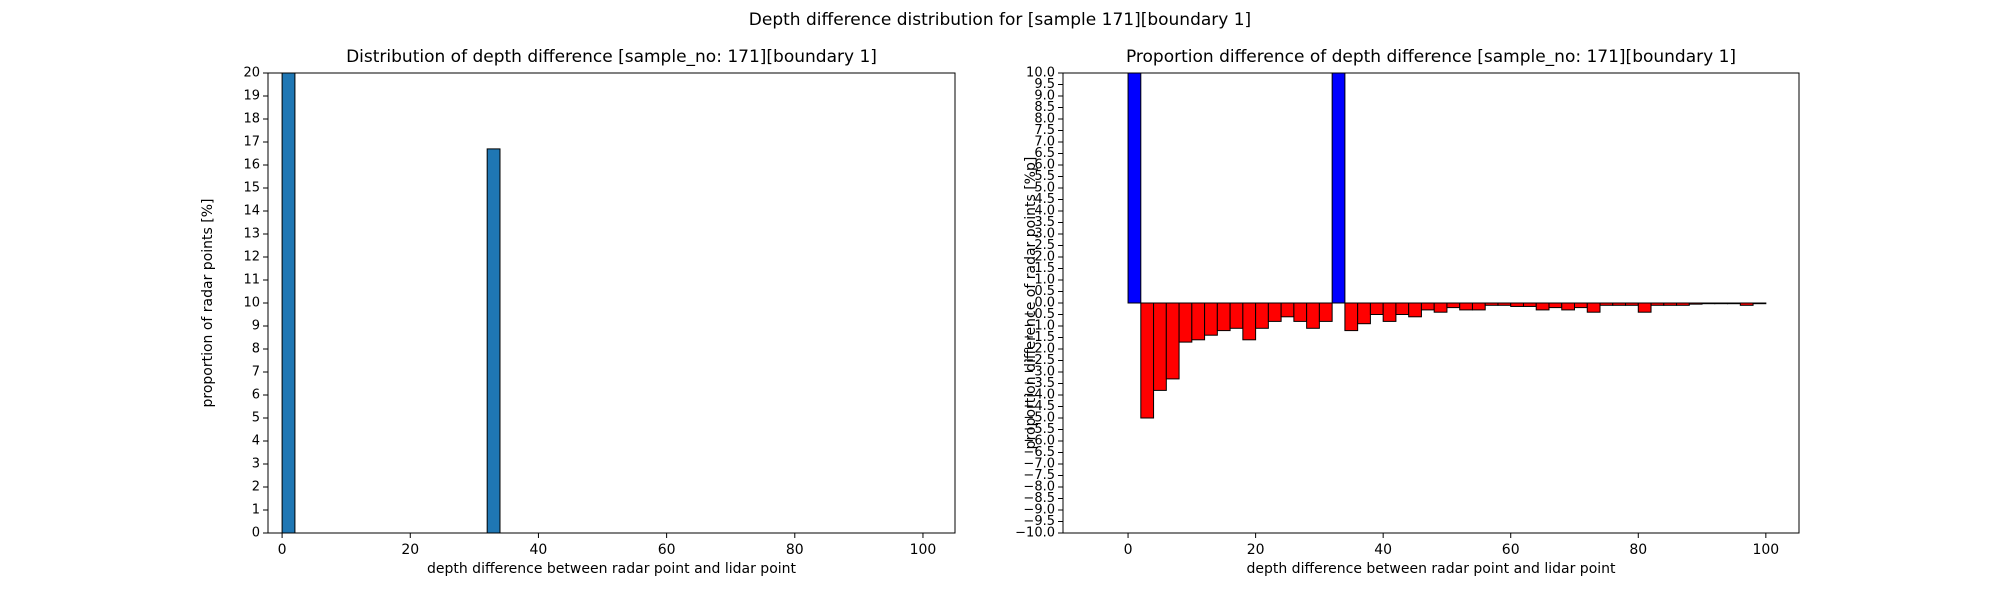  Describe the element at coordinates (1040, 73) in the screenshot. I see `y-tick-label: 10.0` at that location.